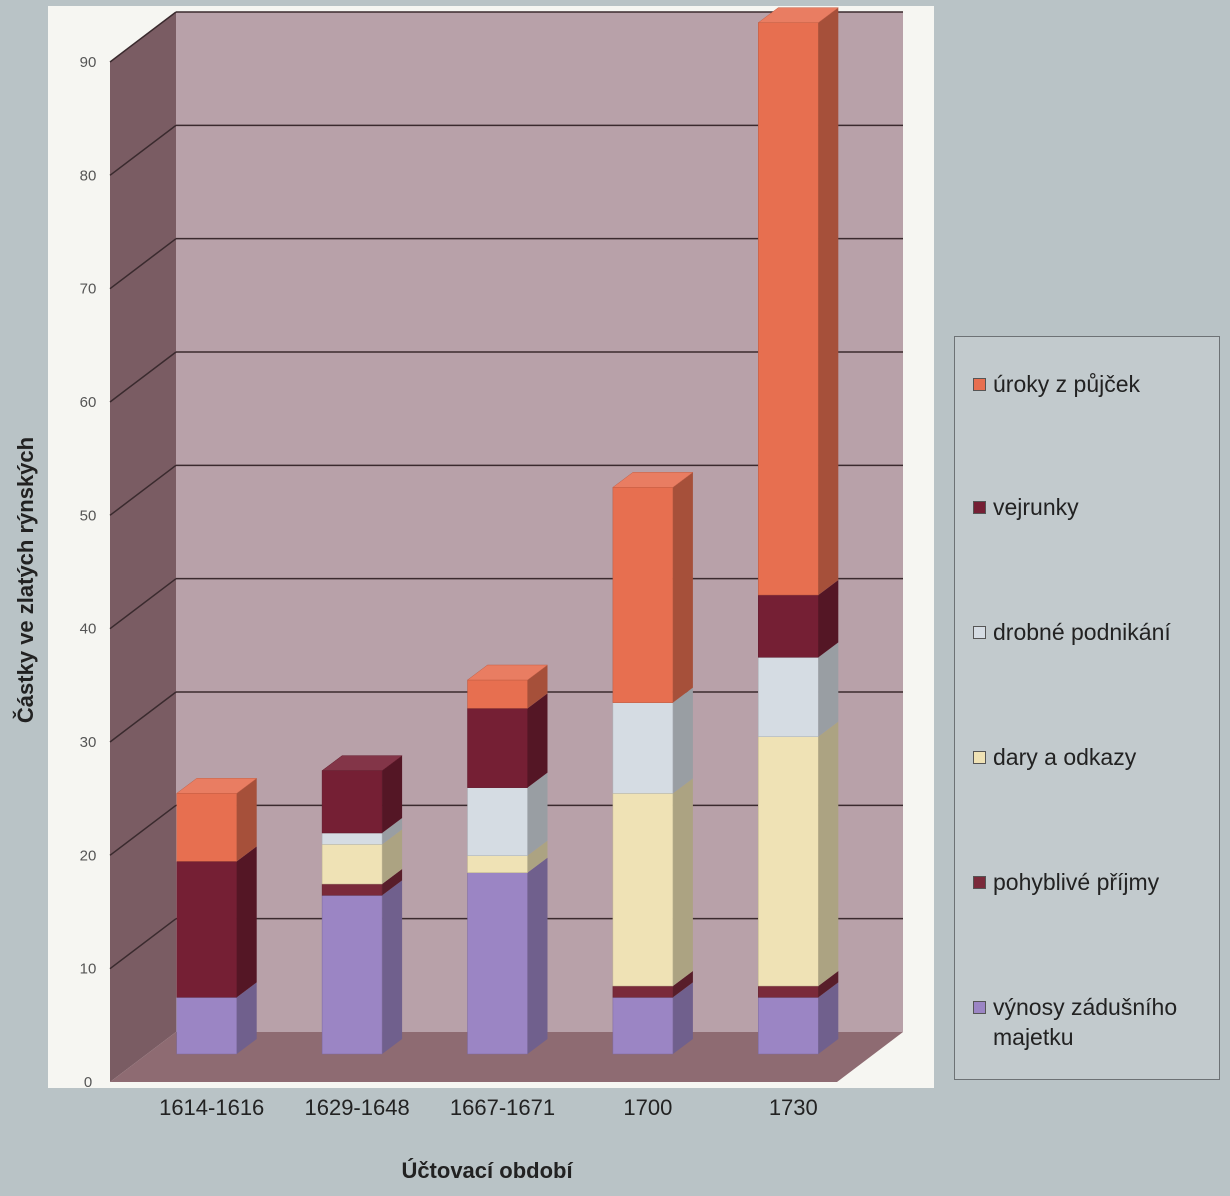 The width and height of the screenshot is (1230, 1196). Describe the element at coordinates (88, 1082) in the screenshot. I see `y-tick-label: 0` at that location.